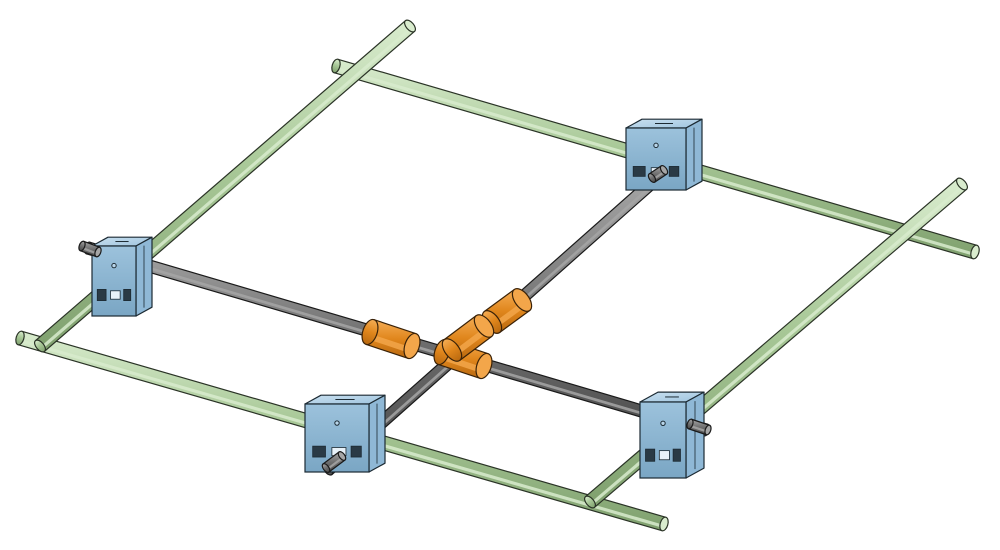  What do you see at coordinates (468, 338) in the screenshot?
I see `bushing-y-lower` at bounding box center [468, 338].